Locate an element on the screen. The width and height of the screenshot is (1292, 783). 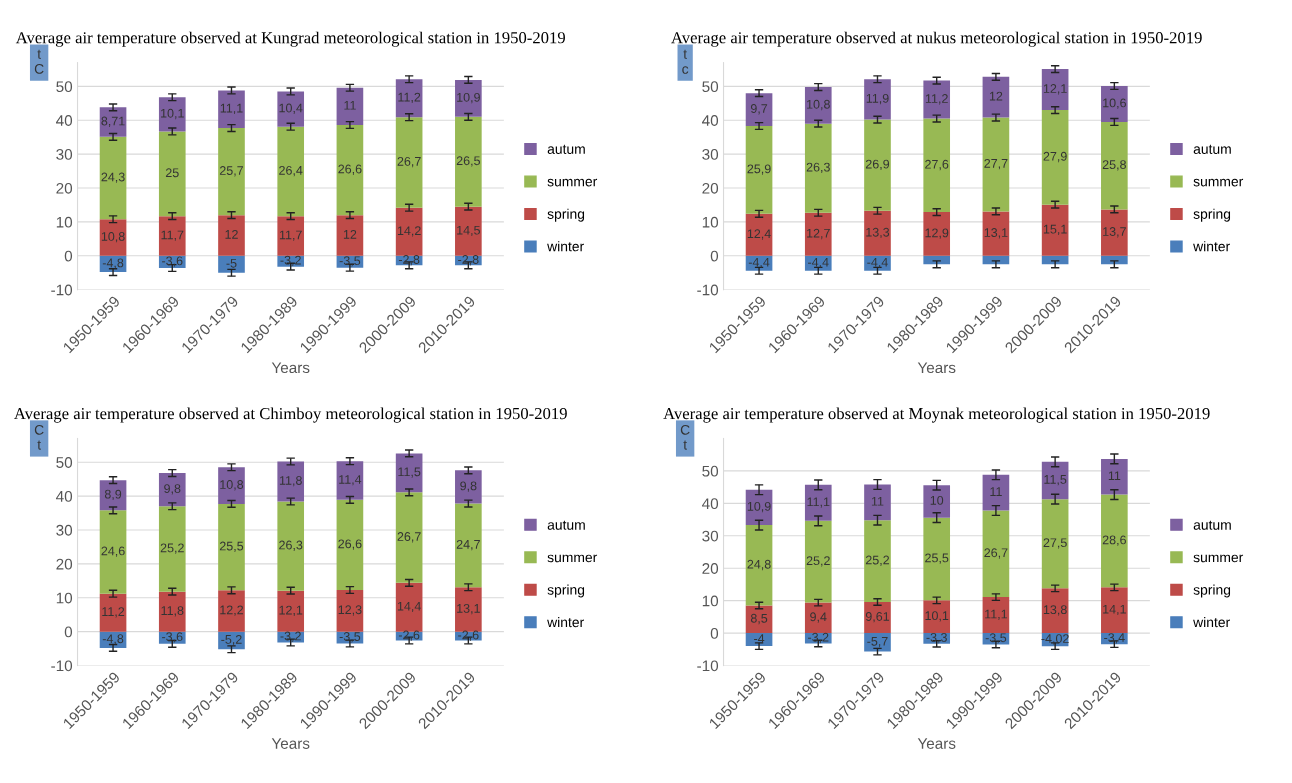
data-label: 11,7 is located at coordinates (290, 235).